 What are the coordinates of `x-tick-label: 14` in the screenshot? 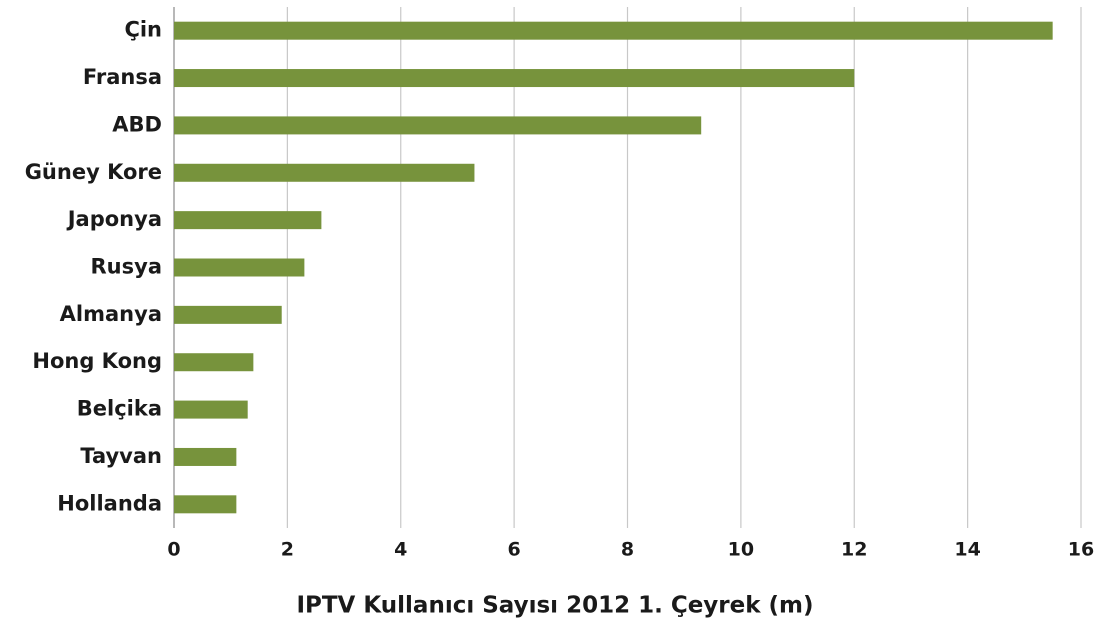 It's located at (967, 550).